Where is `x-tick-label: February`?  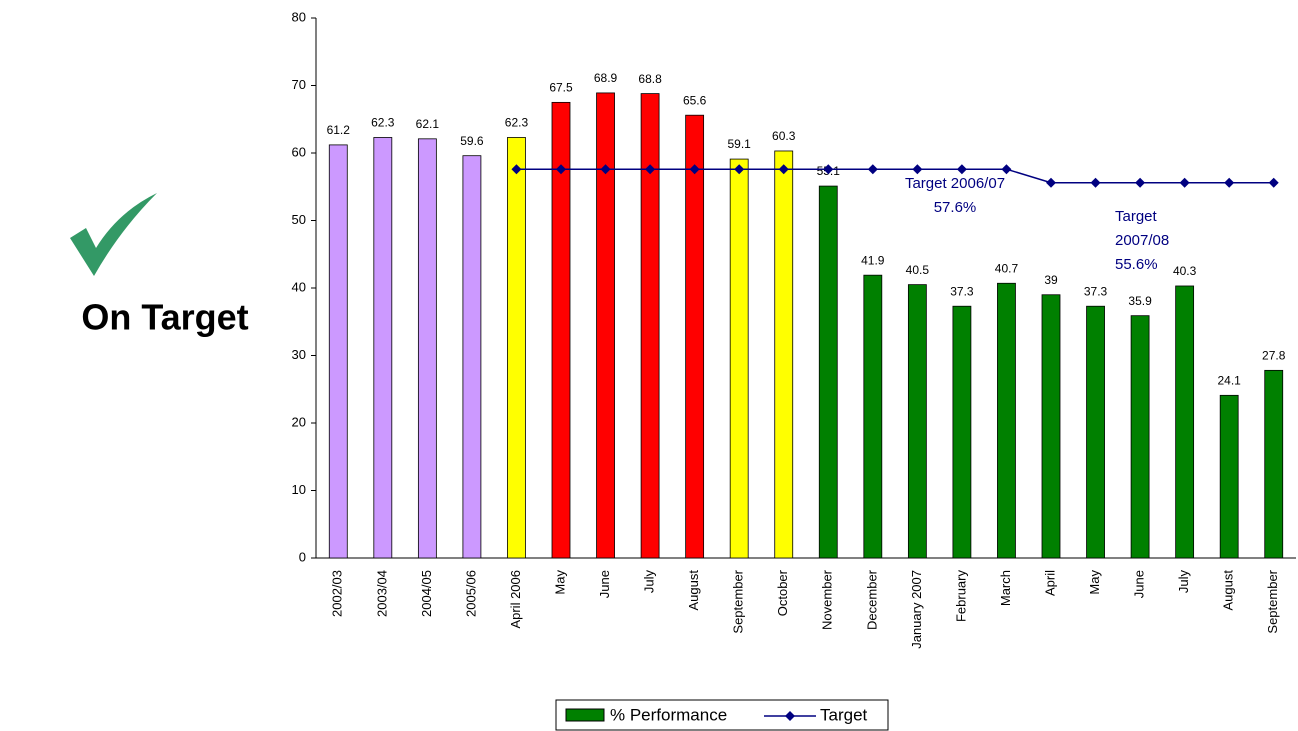
x-tick-label: February is located at coordinates (960, 596).